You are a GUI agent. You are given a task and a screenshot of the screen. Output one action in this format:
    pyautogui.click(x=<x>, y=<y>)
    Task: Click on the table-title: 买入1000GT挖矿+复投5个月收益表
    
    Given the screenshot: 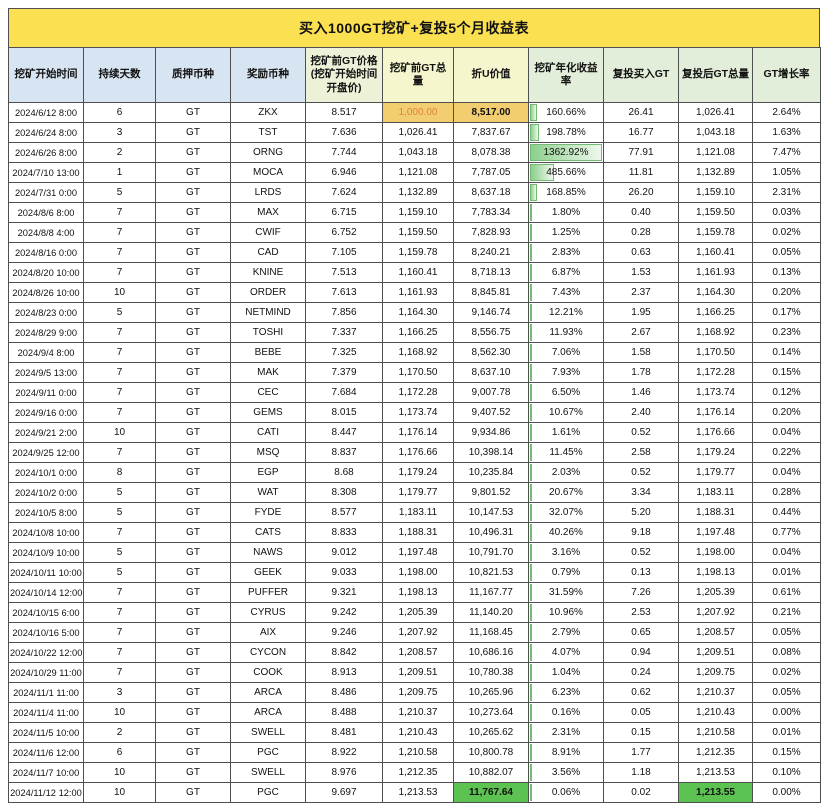 What is the action you would take?
    pyautogui.click(x=414, y=27)
    